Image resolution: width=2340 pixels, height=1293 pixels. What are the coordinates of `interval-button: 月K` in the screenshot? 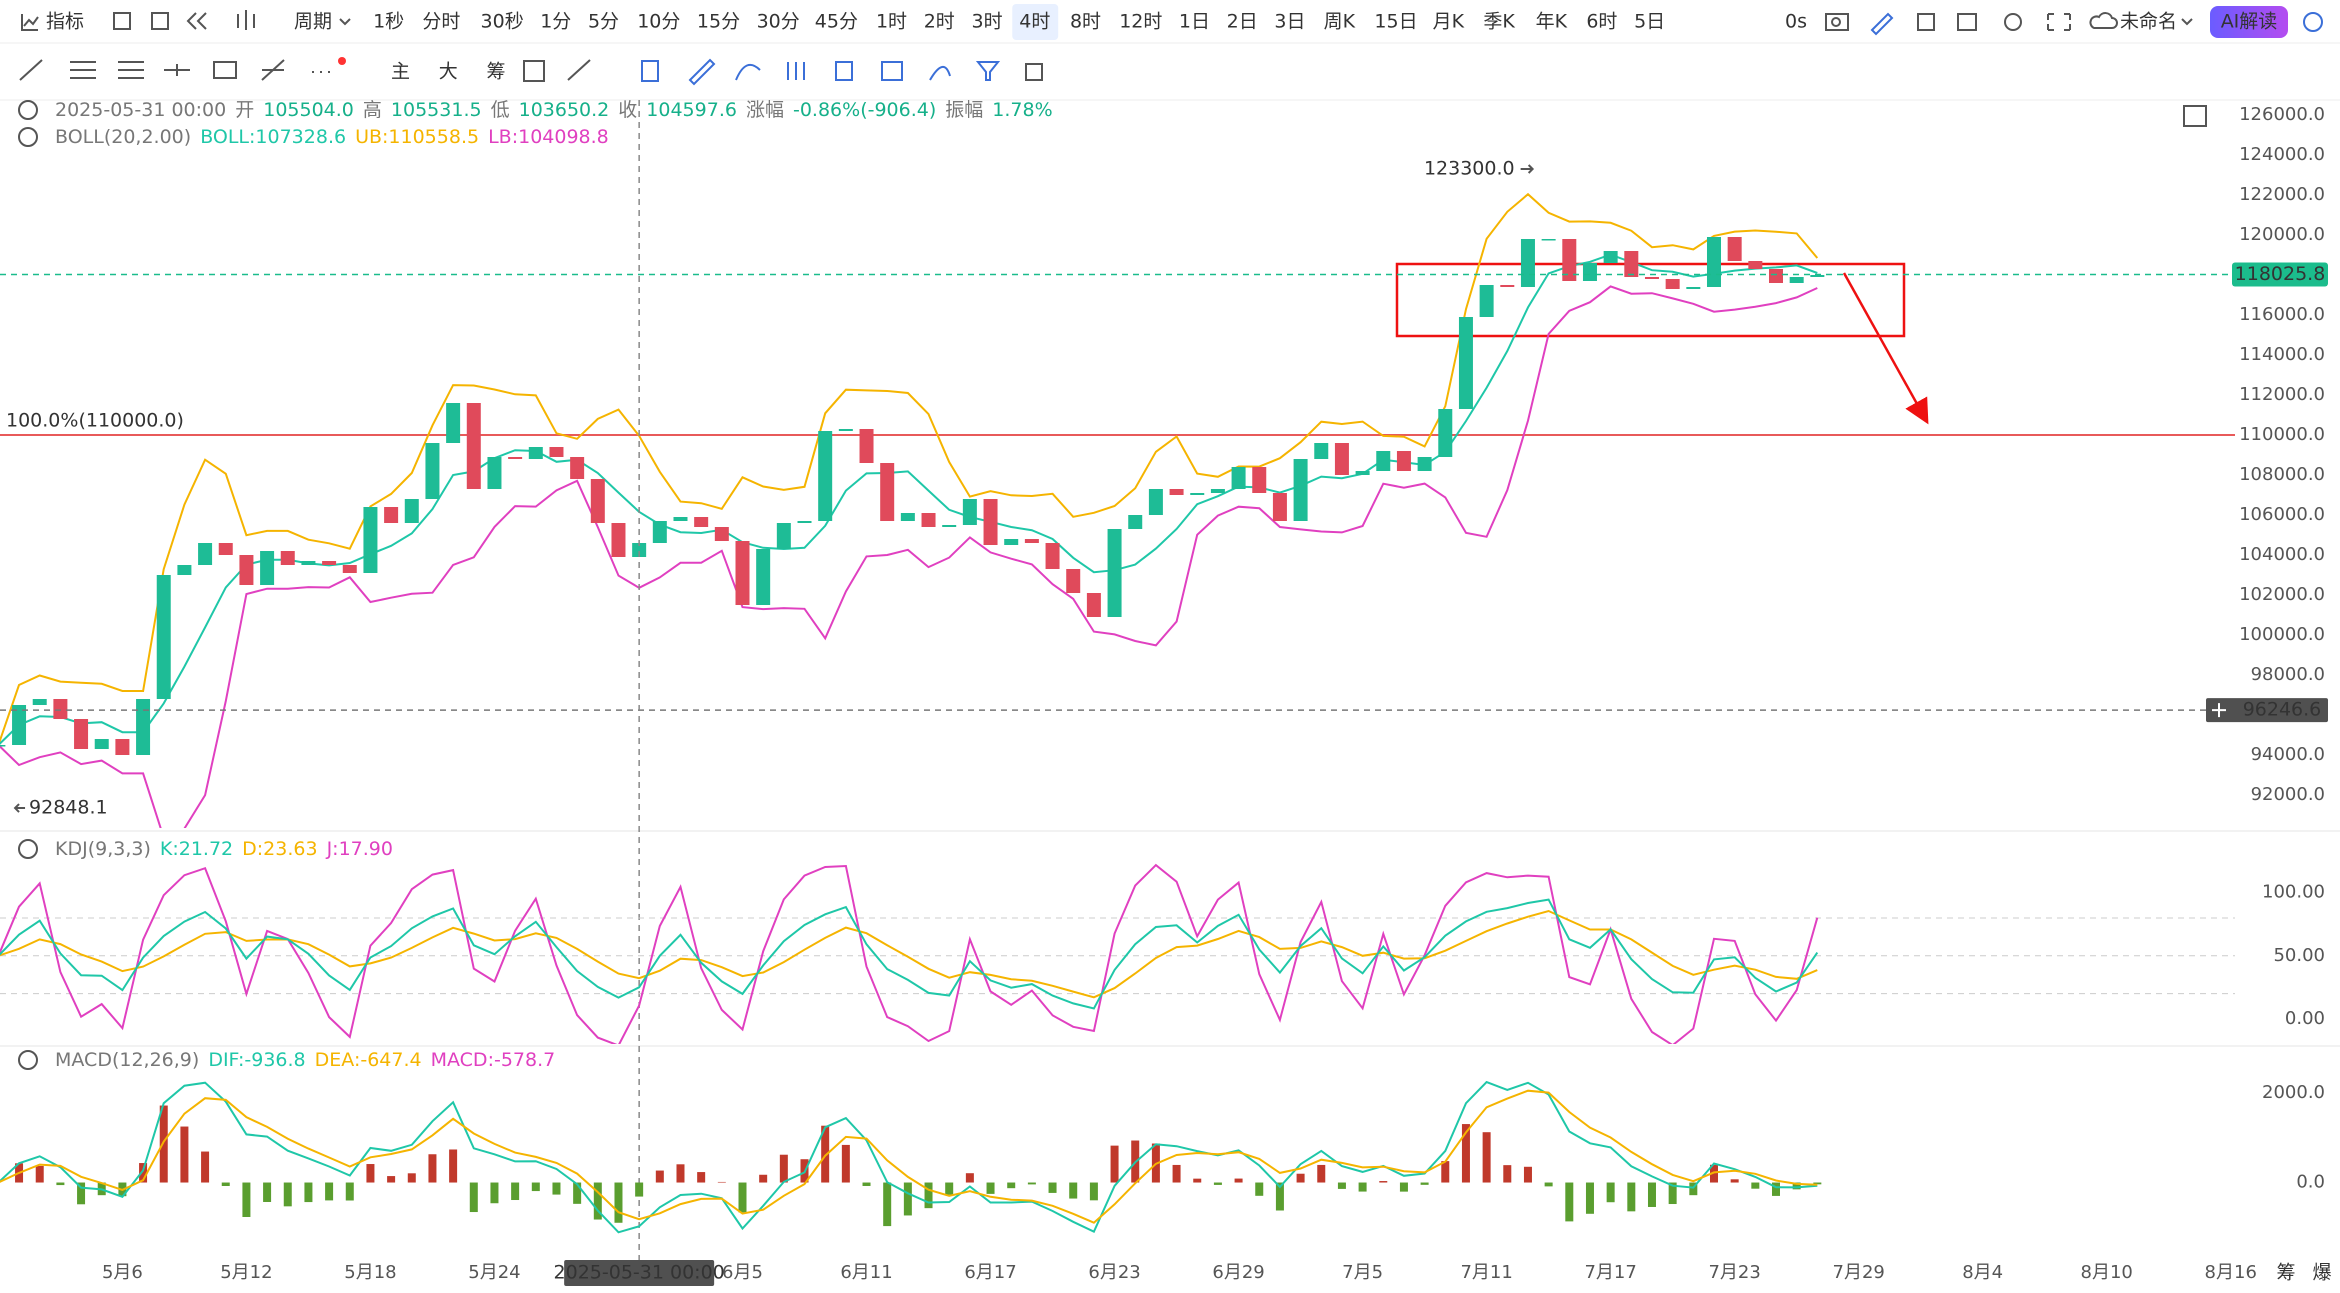 It's located at (1449, 22).